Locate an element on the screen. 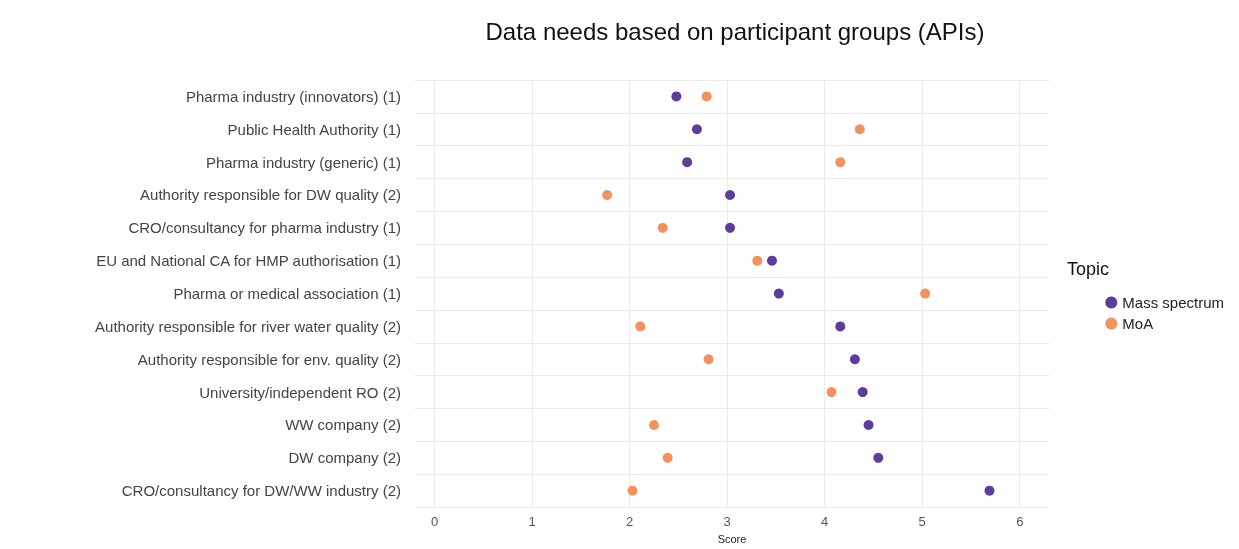 This screenshot has height=549, width=1239. y-tick-label: CRO/consultancy for pharma industry (1) is located at coordinates (264, 228).